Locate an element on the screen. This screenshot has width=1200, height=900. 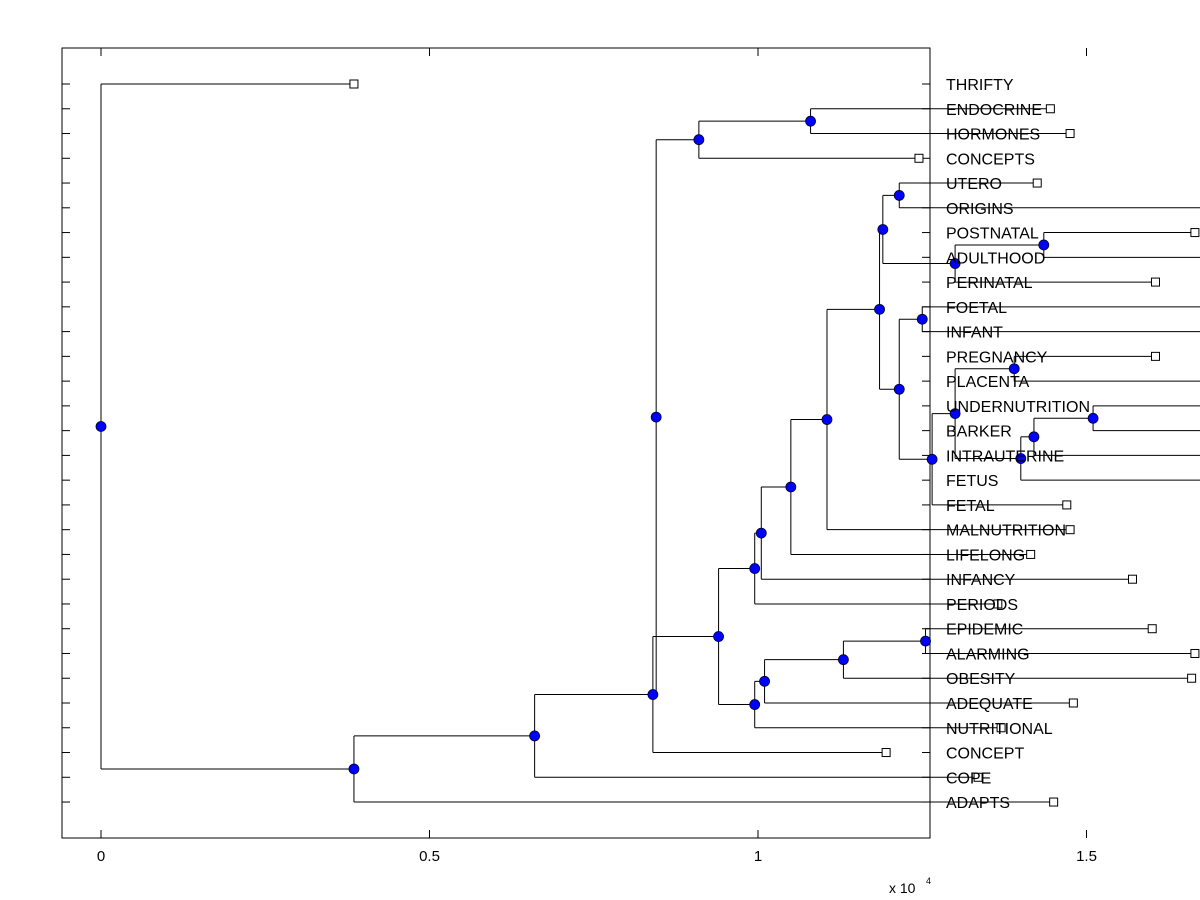
leaf-label: LIFELONG is located at coordinates (985, 555).